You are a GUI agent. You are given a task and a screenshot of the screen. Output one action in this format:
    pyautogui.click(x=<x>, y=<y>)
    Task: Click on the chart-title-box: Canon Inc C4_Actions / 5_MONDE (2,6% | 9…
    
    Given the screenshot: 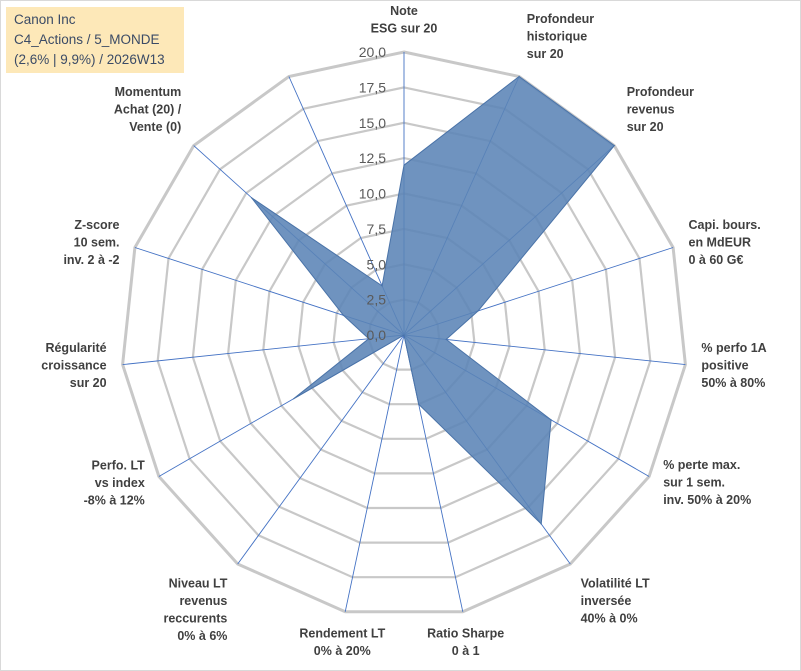 What is the action you would take?
    pyautogui.click(x=95, y=40)
    